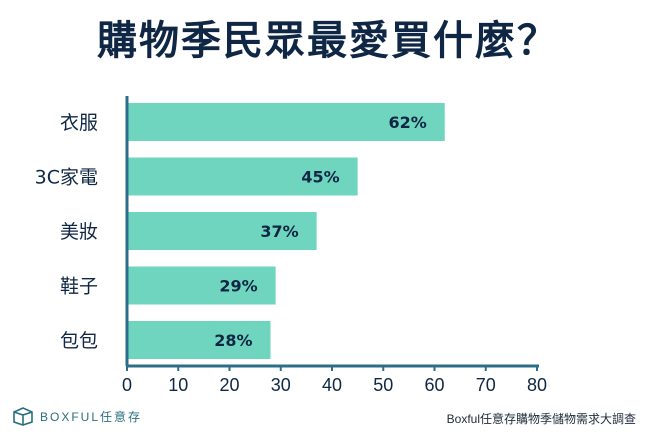  Describe the element at coordinates (79, 232) in the screenshot. I see `category-label: 美妝` at that location.